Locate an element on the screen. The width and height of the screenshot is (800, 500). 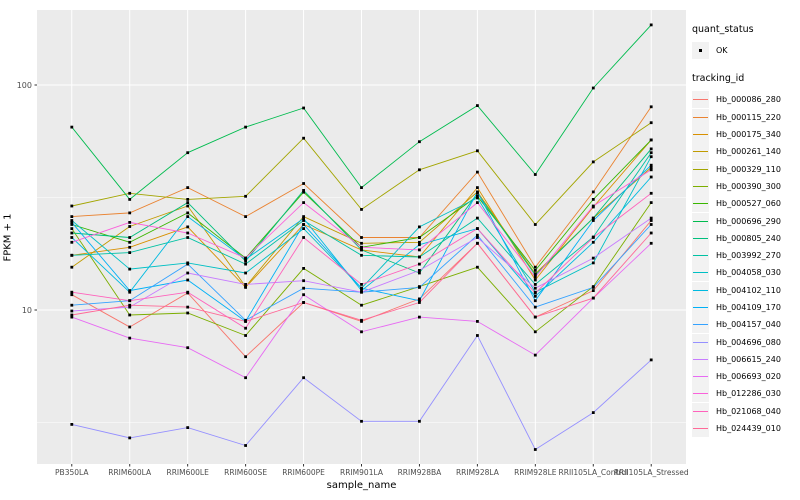
legend-item-label: Hb_004102_110 is located at coordinates (748, 290).